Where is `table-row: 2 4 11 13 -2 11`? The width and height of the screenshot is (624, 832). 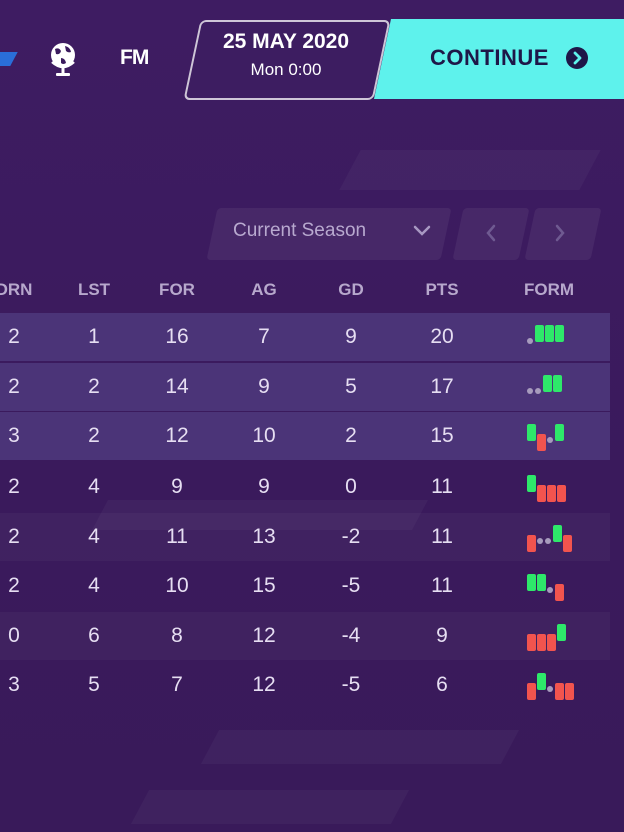 table-row: 2 4 11 13 -2 11 is located at coordinates (305, 537).